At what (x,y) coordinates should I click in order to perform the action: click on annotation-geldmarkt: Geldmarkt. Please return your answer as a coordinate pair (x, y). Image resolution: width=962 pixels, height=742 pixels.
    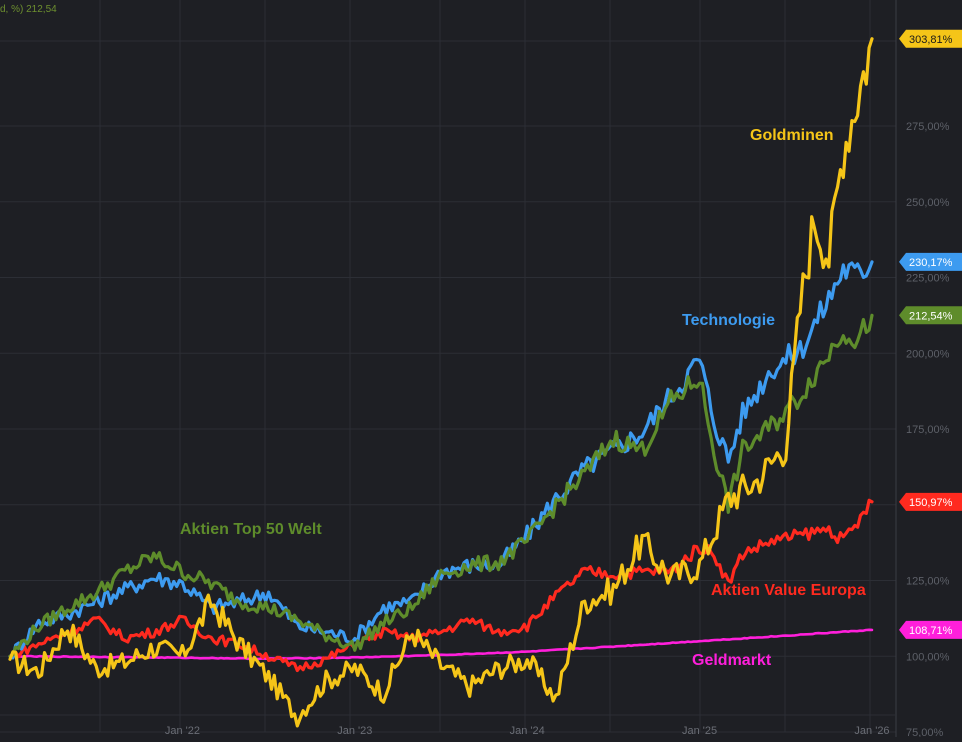
    Looking at the image, I should click on (732, 660).